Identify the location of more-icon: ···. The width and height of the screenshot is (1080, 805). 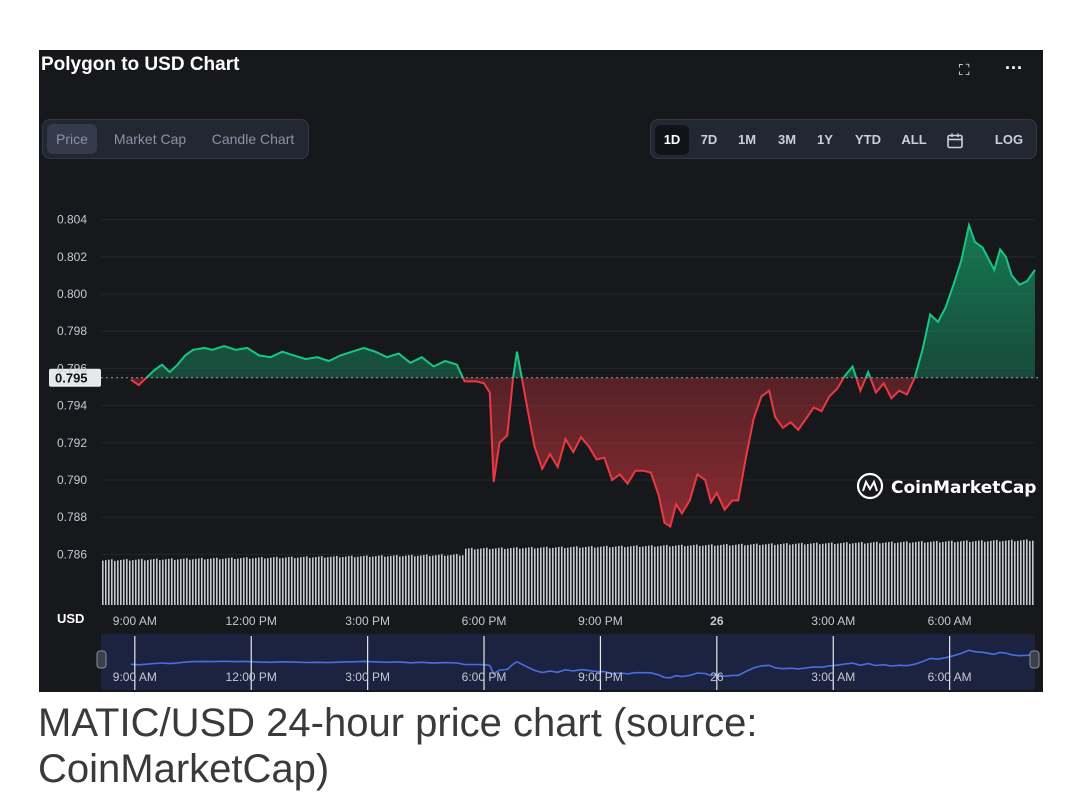
(1014, 68).